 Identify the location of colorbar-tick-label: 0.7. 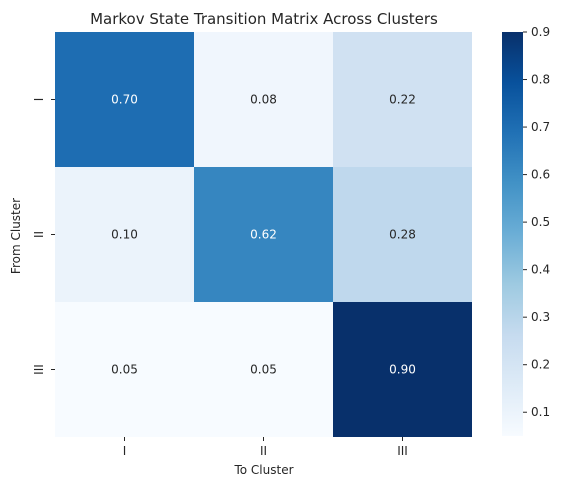
(540, 127).